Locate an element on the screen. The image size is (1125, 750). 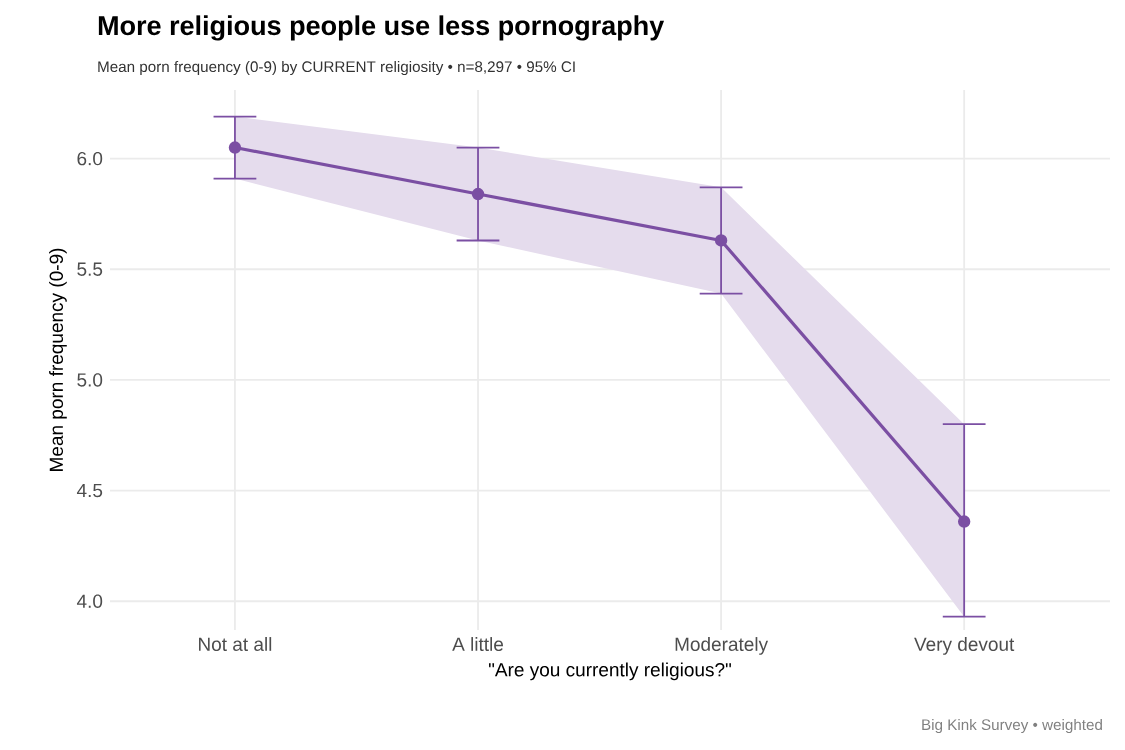
y-tick-label: 4.0 is located at coordinates (89, 601).